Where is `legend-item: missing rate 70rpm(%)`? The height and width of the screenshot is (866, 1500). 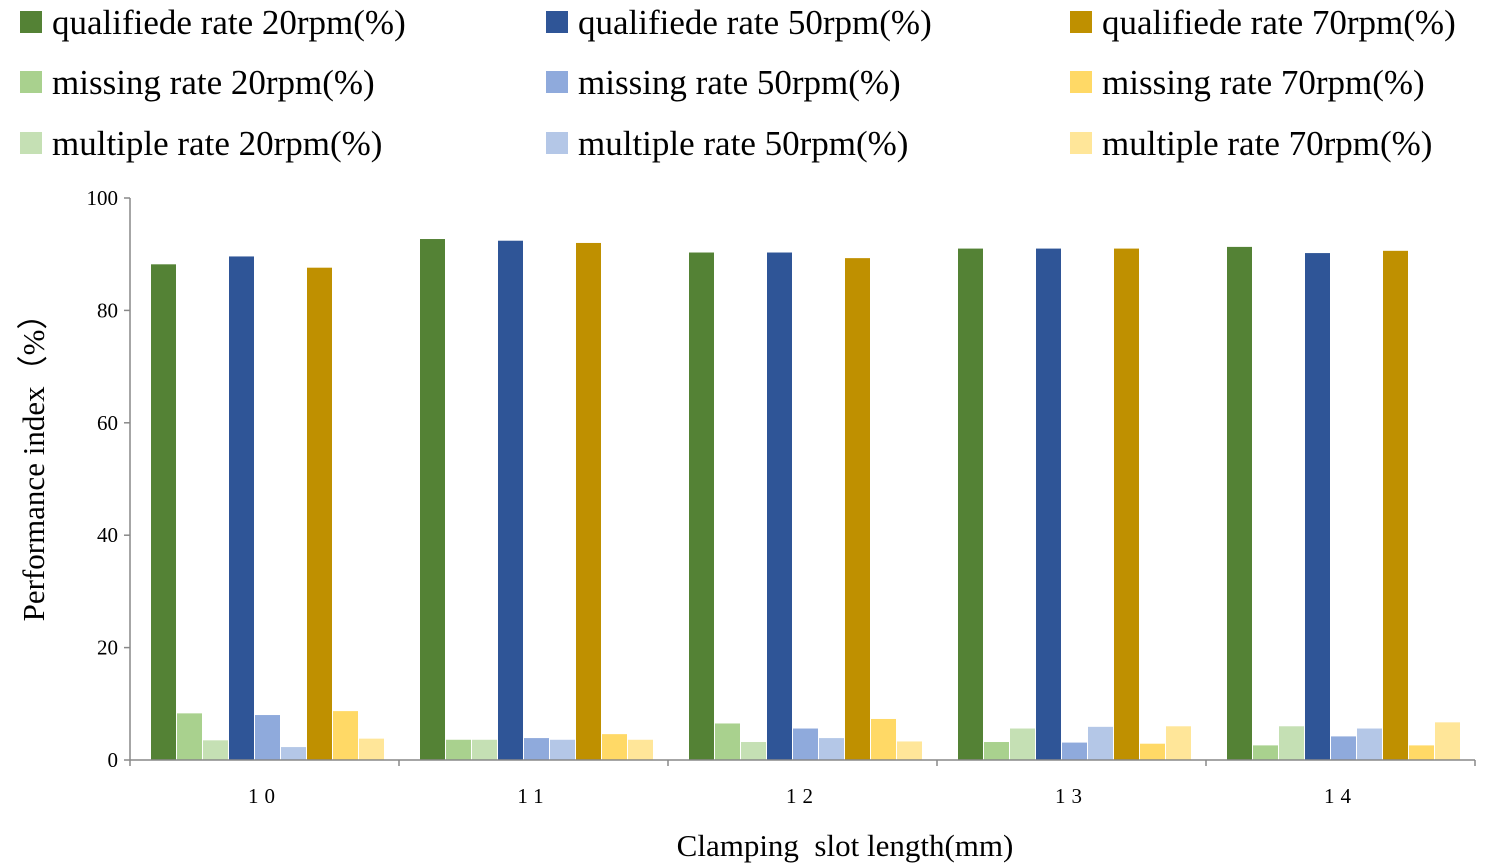
legend-item: missing rate 70rpm(%) is located at coordinates (1247, 82).